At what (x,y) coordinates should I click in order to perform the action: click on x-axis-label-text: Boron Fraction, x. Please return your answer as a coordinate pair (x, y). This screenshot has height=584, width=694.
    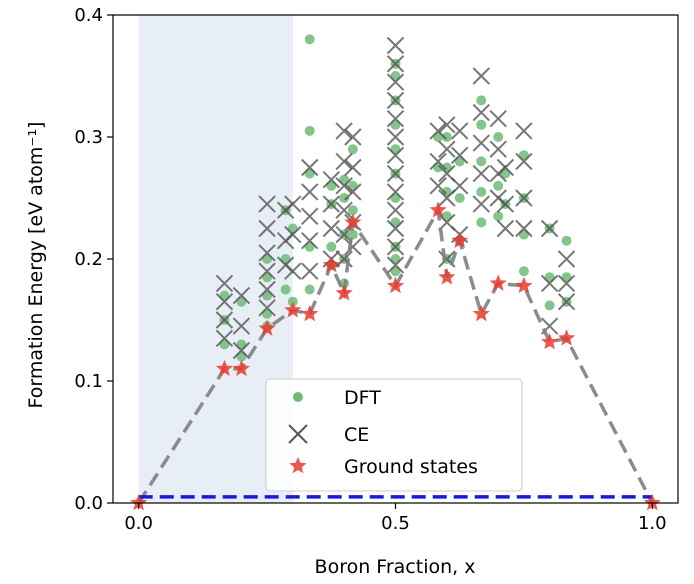
    Looking at the image, I should click on (395, 567).